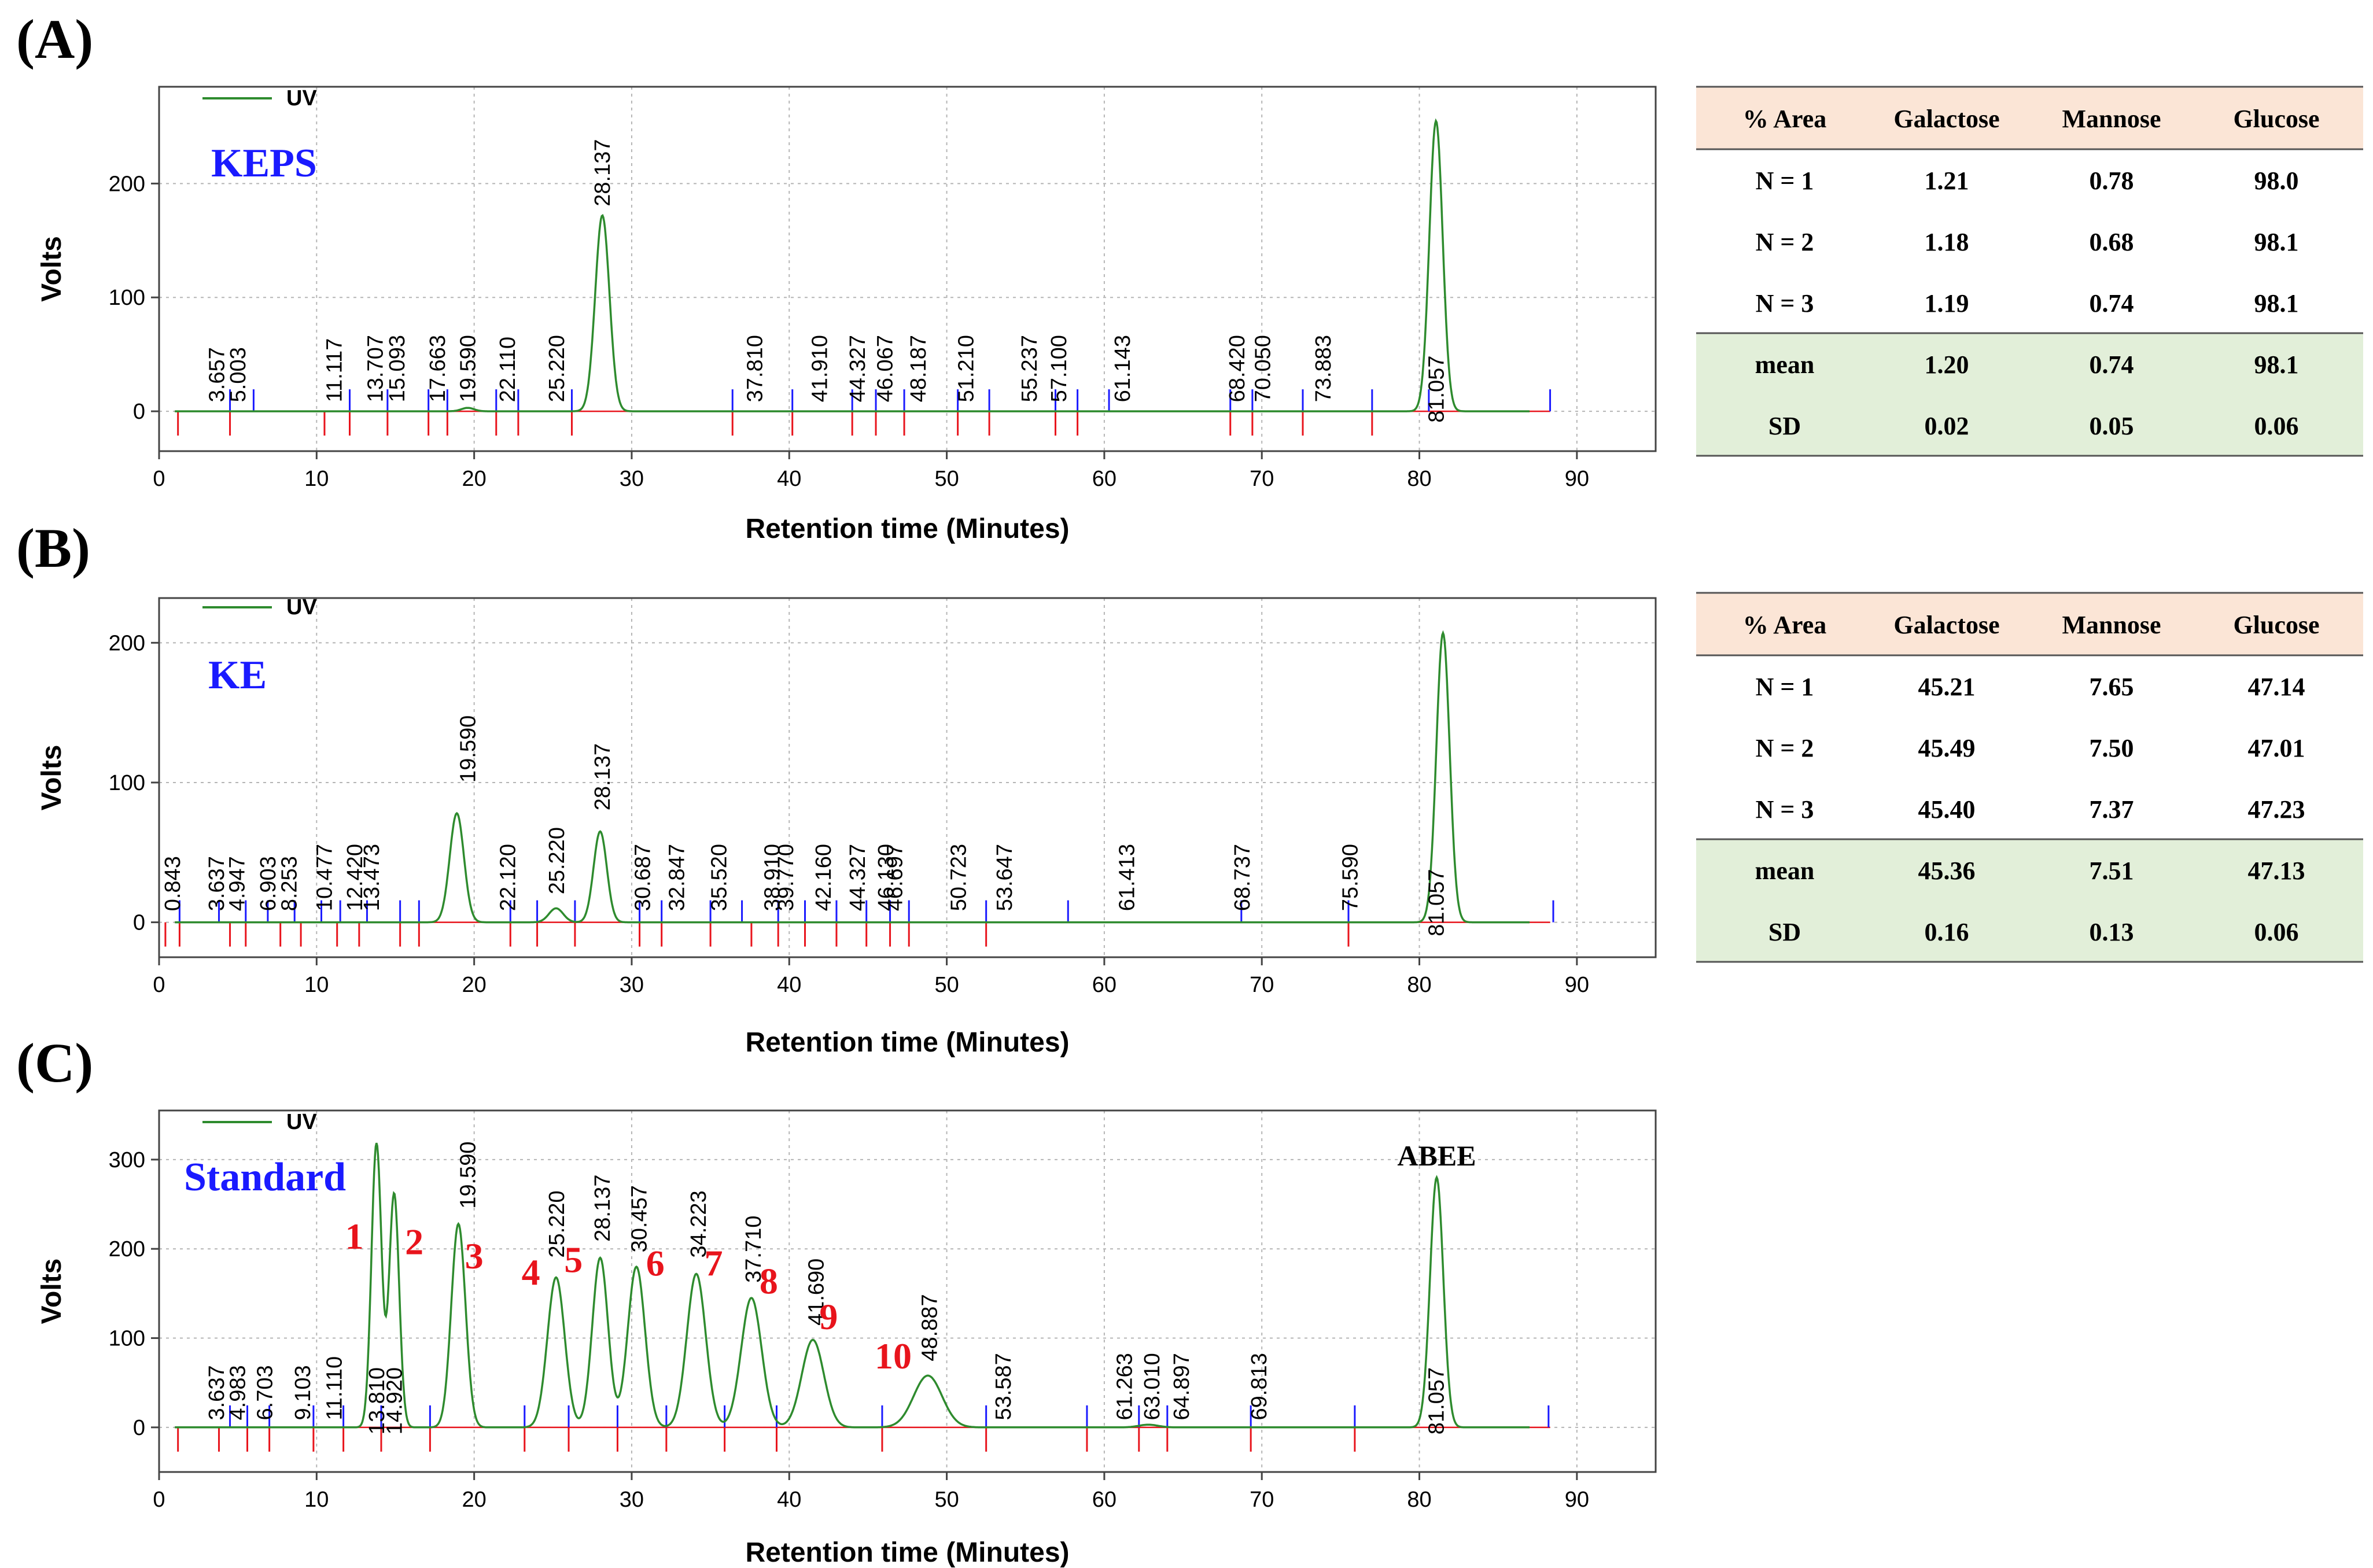  Describe the element at coordinates (217, 374) in the screenshot. I see `peak-label: 3.657` at that location.